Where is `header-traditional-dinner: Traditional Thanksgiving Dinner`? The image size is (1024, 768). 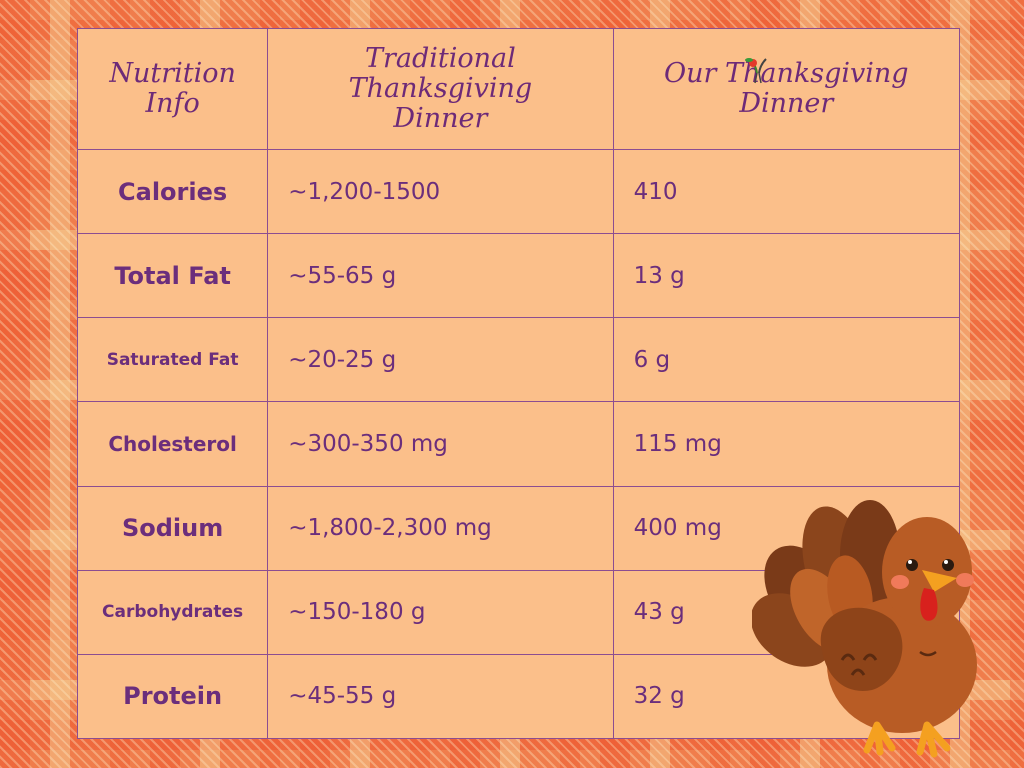
header-traditional-dinner: Traditional Thanksgiving Dinner is located at coordinates (440, 89).